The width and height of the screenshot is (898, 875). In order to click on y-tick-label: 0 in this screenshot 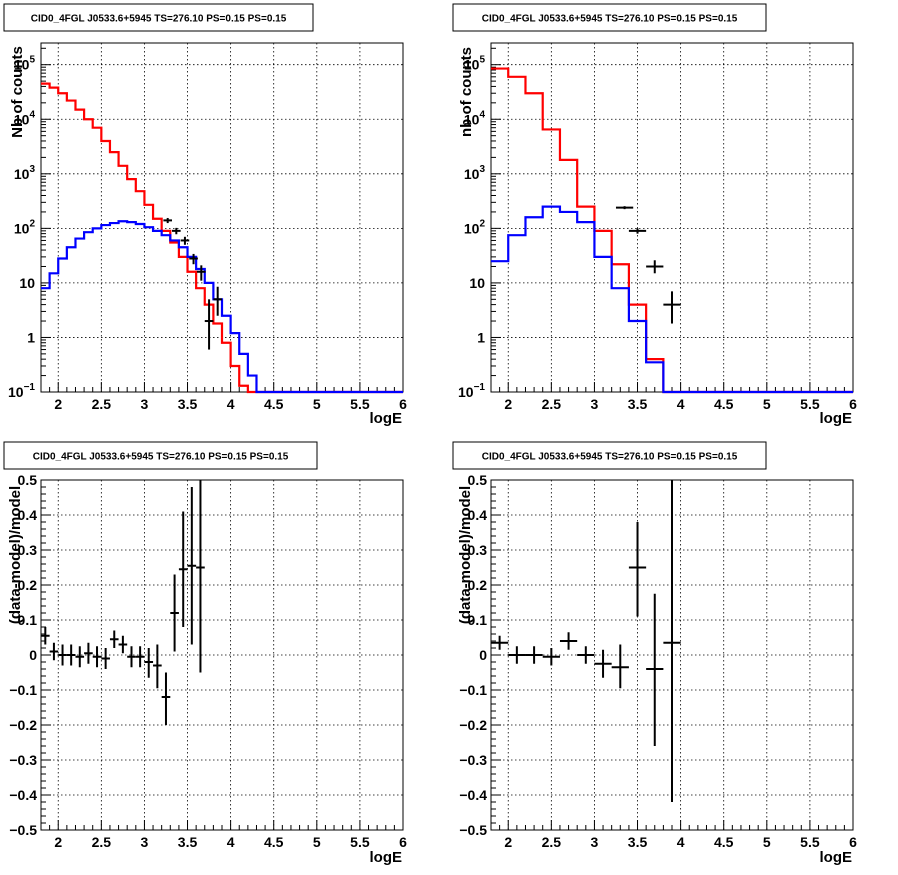, I will do `click(33, 655)`.